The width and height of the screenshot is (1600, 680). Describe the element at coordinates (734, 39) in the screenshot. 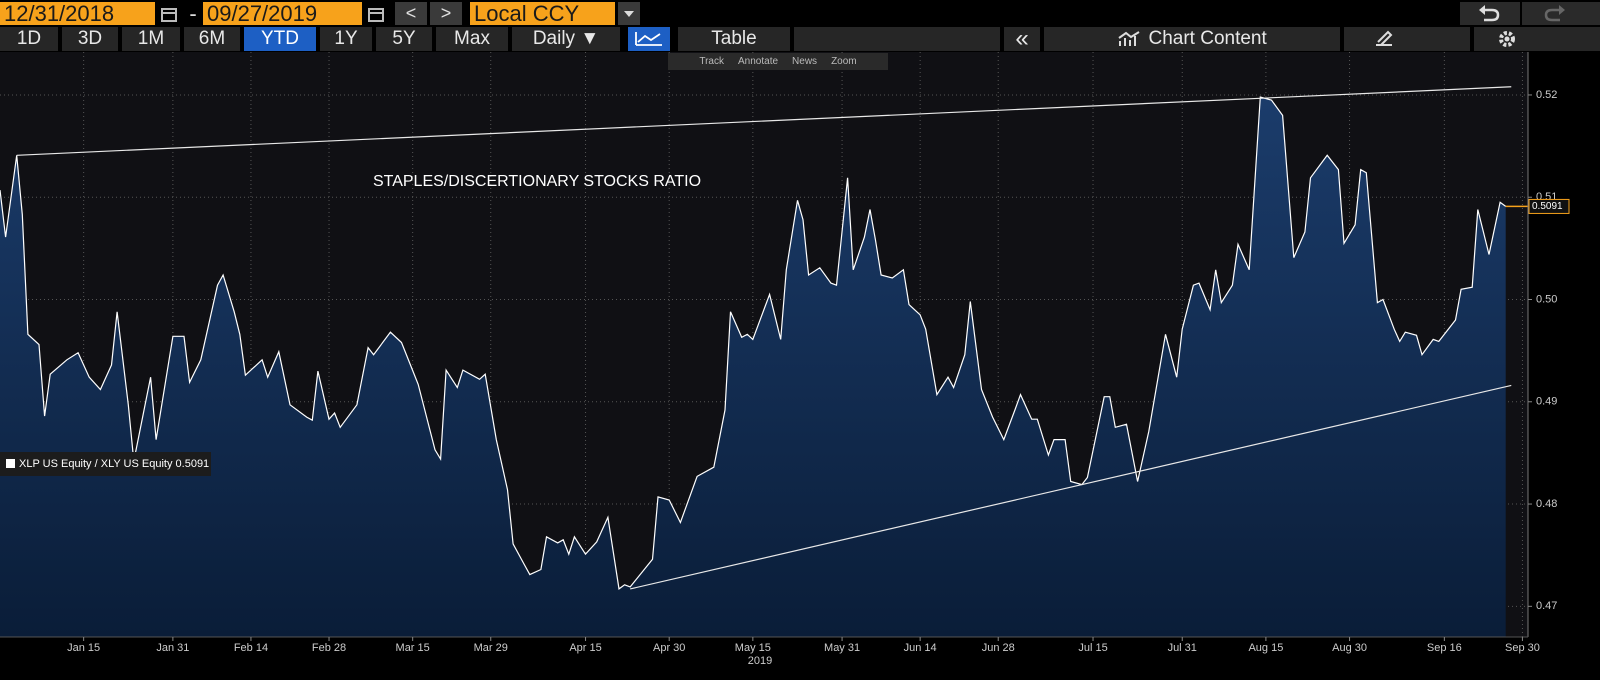

I see `table-button: Table` at that location.